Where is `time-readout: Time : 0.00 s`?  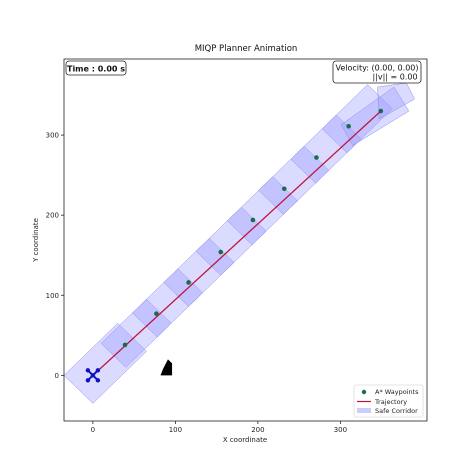 time-readout: Time : 0.00 s is located at coordinates (96, 69).